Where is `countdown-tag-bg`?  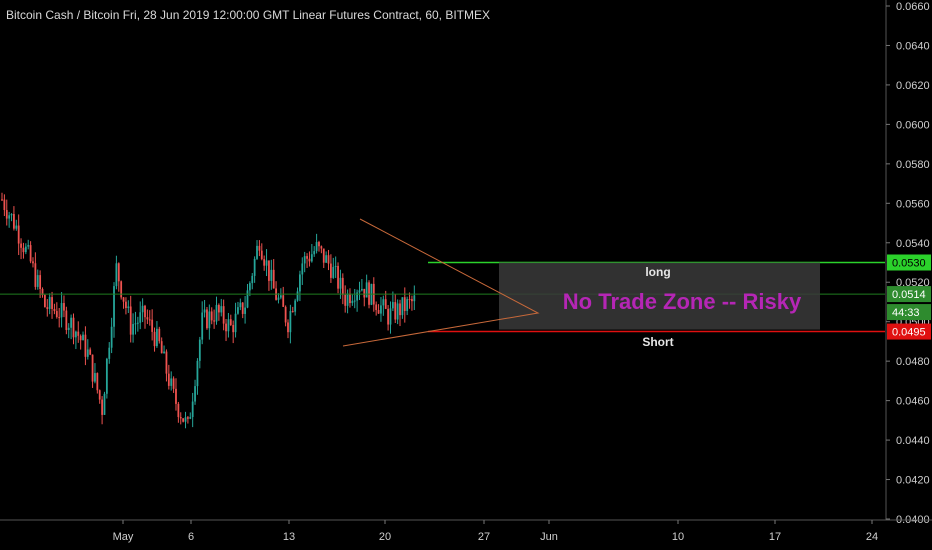 countdown-tag-bg is located at coordinates (909, 312).